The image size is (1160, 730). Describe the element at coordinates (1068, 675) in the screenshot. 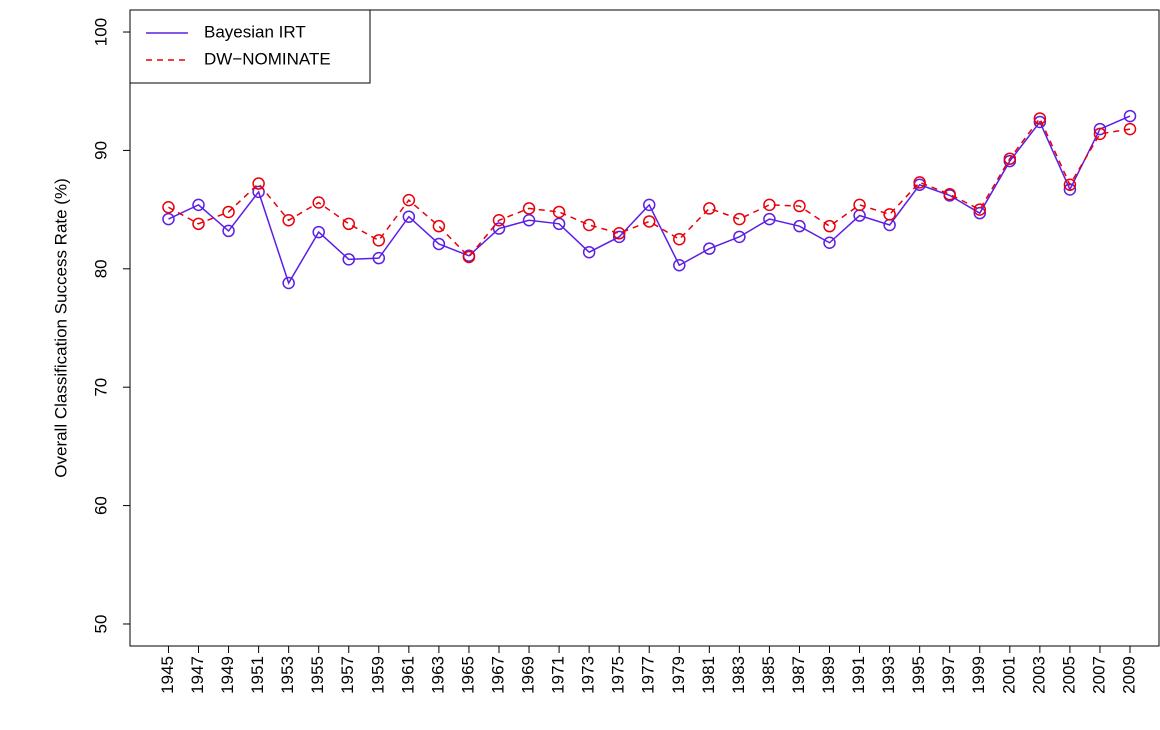

I see `x-tick-label: 2005` at that location.